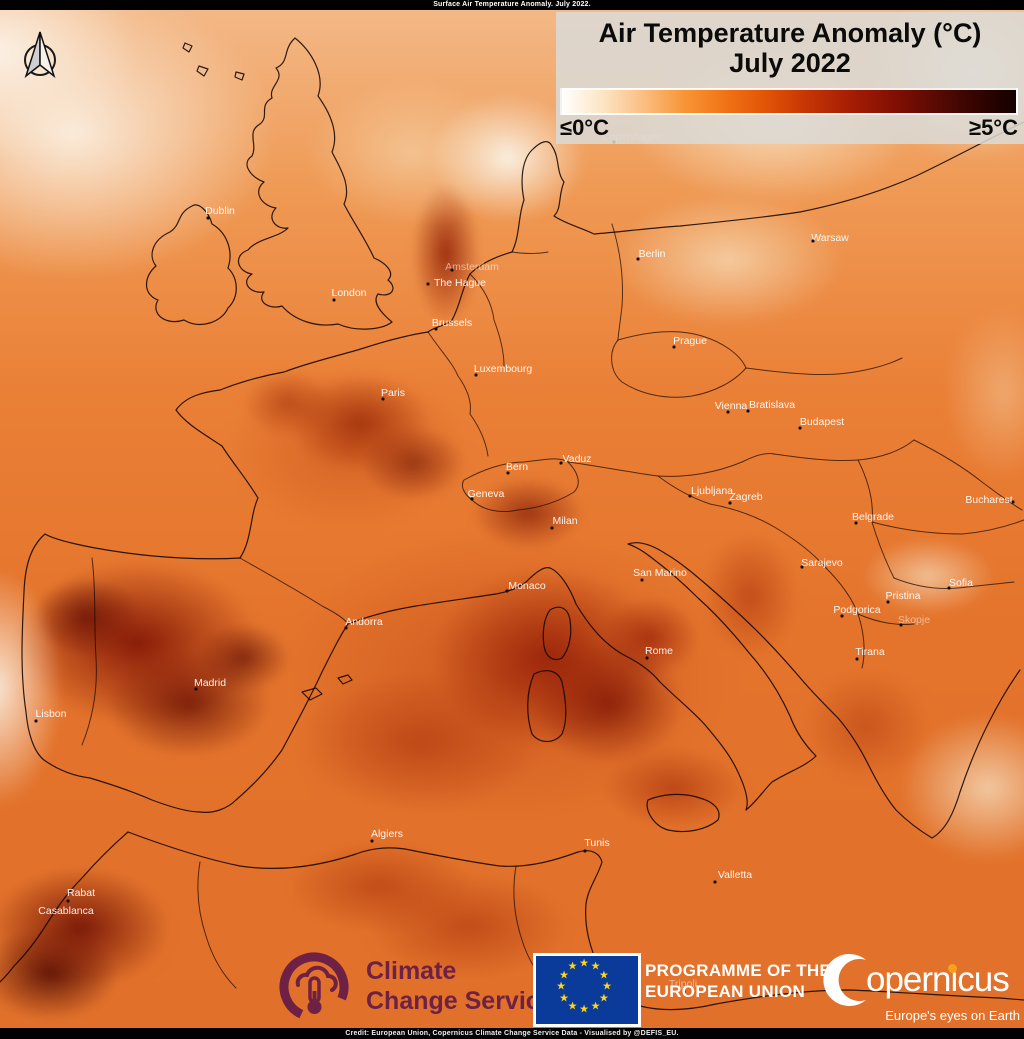 This screenshot has height=1039, width=1024. Describe the element at coordinates (947, 527) in the screenshot. I see `border-romania-south` at that location.